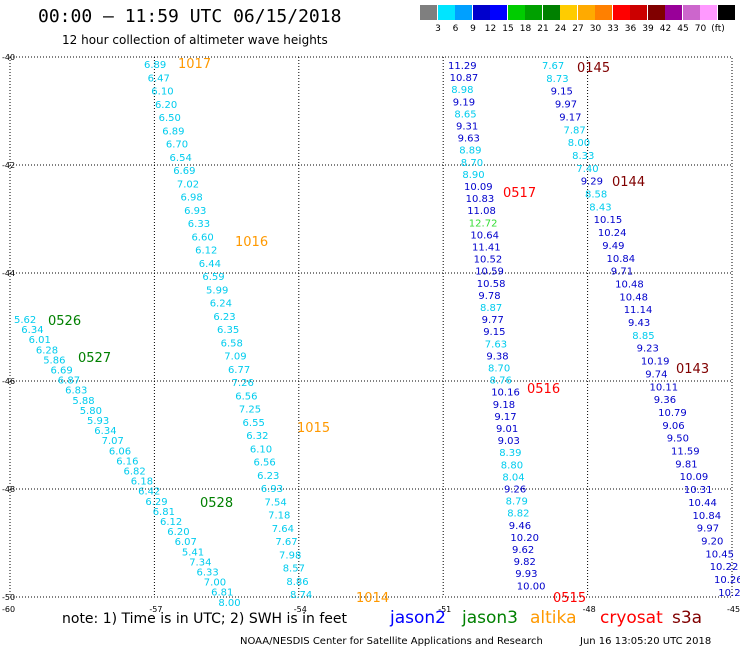 The width and height of the screenshot is (740, 650). What do you see at coordinates (488, 260) in the screenshot?
I see `track-cryosat-value: 10.52` at bounding box center [488, 260].